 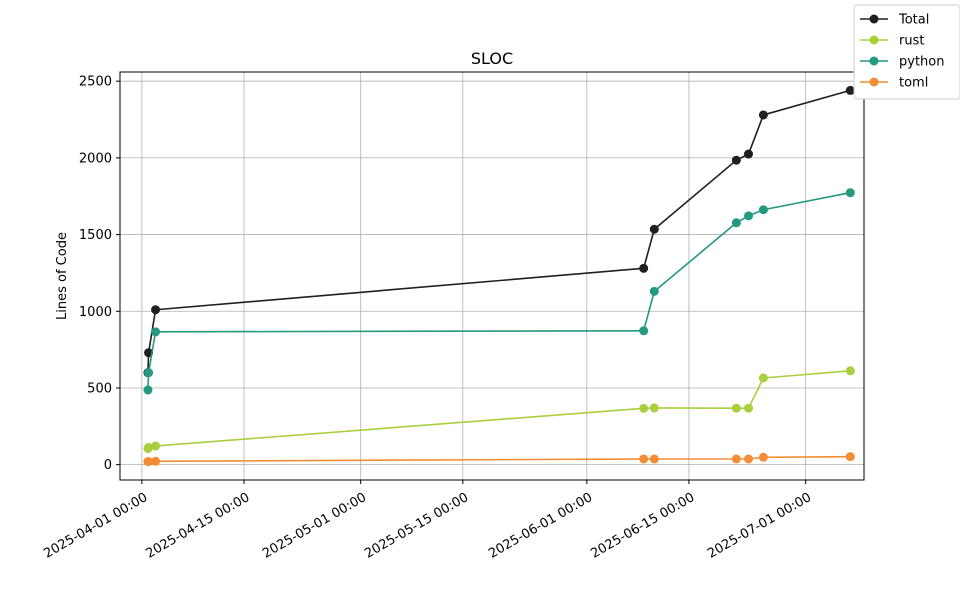 I want to click on legend-label: toml, so click(x=913, y=83).